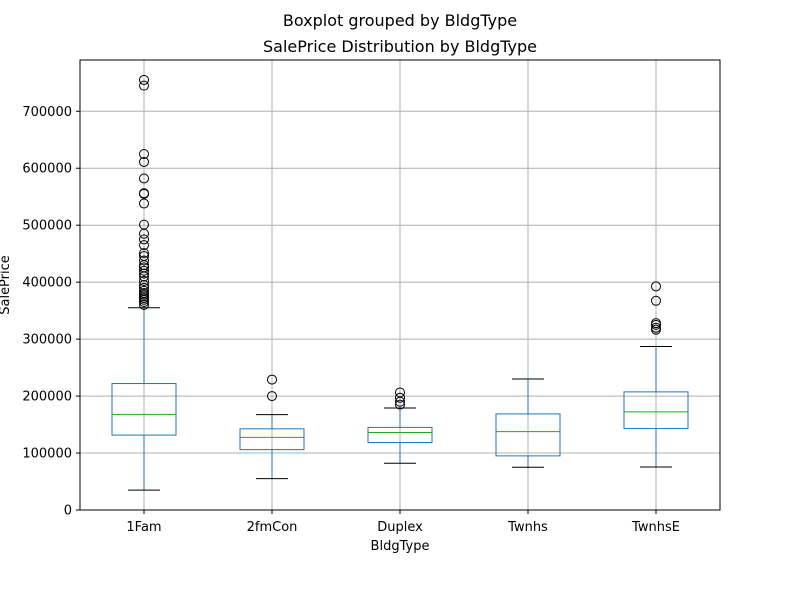 Image resolution: width=800 pixels, height=600 pixels. Describe the element at coordinates (400, 46) in the screenshot. I see `chart-title: SalePrice Distribution by BldgType` at that location.